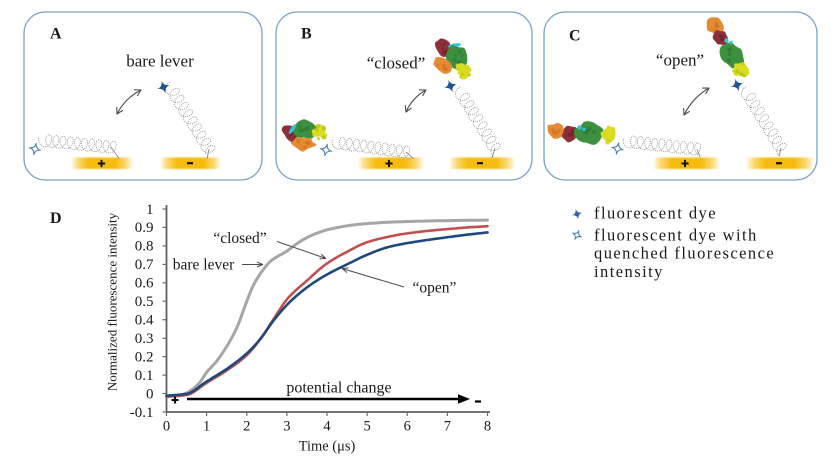 The height and width of the screenshot is (457, 831). Describe the element at coordinates (306, 34) in the screenshot. I see `svg-text: B` at that location.